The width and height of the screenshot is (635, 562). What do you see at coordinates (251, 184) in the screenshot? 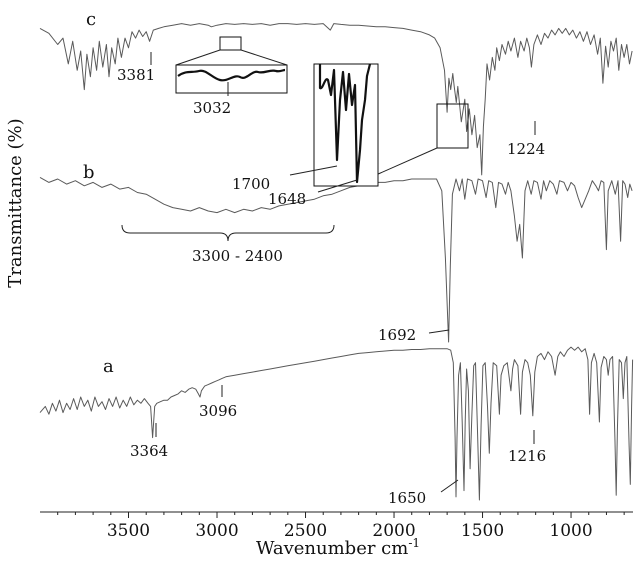
I see `annot-1700: 1700` at bounding box center [251, 184].